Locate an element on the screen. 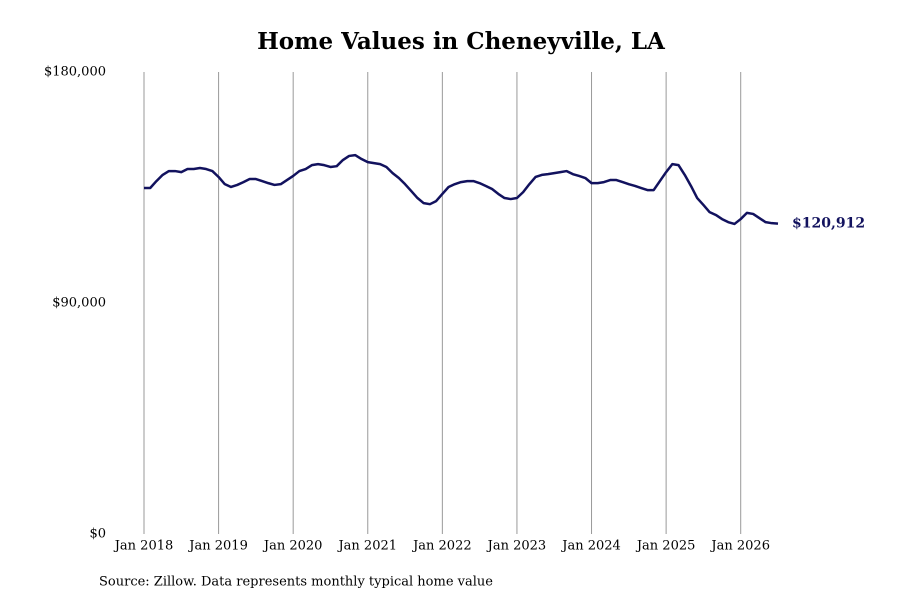  y-tick-label: $90,000 is located at coordinates (79, 303).